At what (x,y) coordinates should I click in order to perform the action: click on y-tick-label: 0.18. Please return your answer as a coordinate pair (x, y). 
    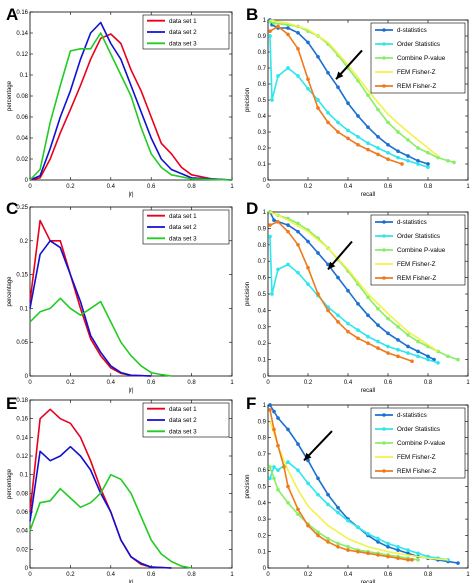
    Looking at the image, I should click on (22, 401).